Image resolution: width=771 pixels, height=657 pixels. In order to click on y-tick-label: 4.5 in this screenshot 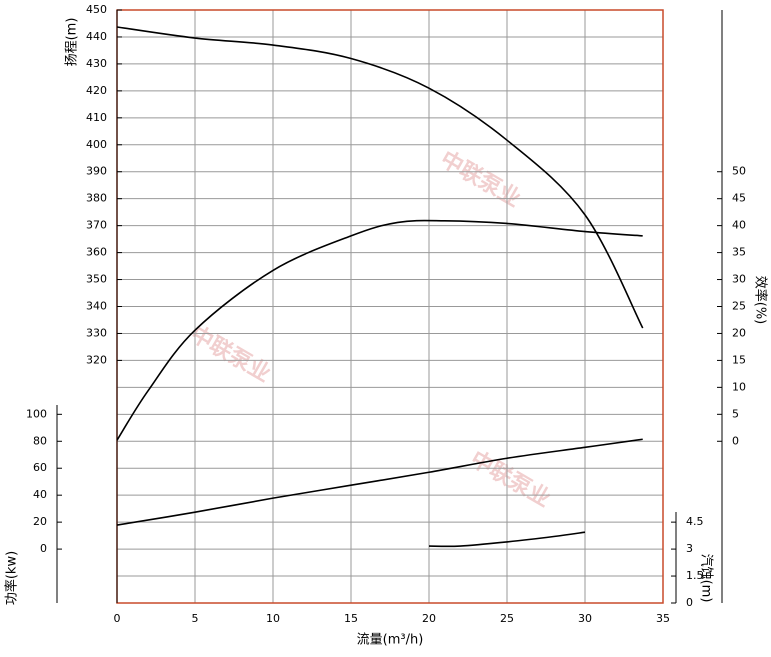, I will do `click(695, 521)`.